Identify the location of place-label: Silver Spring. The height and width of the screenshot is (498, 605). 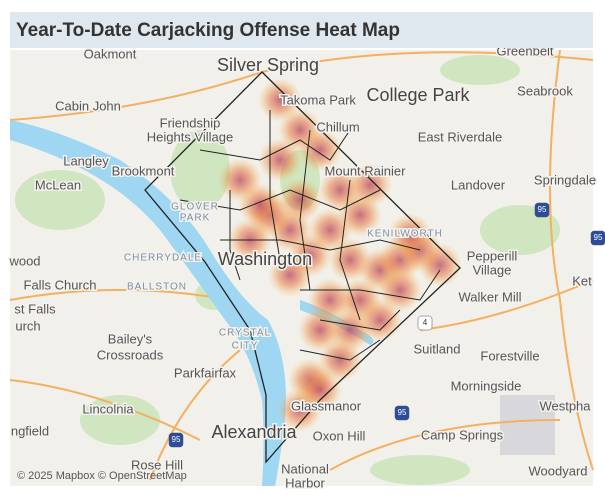
(268, 65).